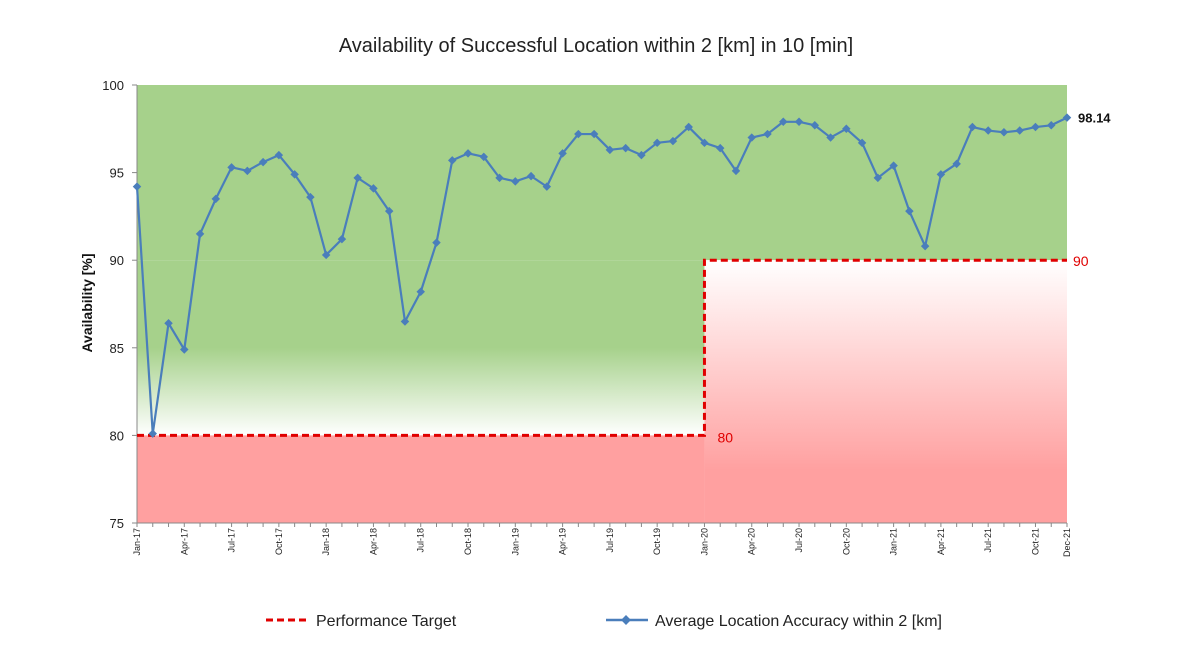 The height and width of the screenshot is (653, 1200). I want to click on bg-red-bottom, so click(421, 479).